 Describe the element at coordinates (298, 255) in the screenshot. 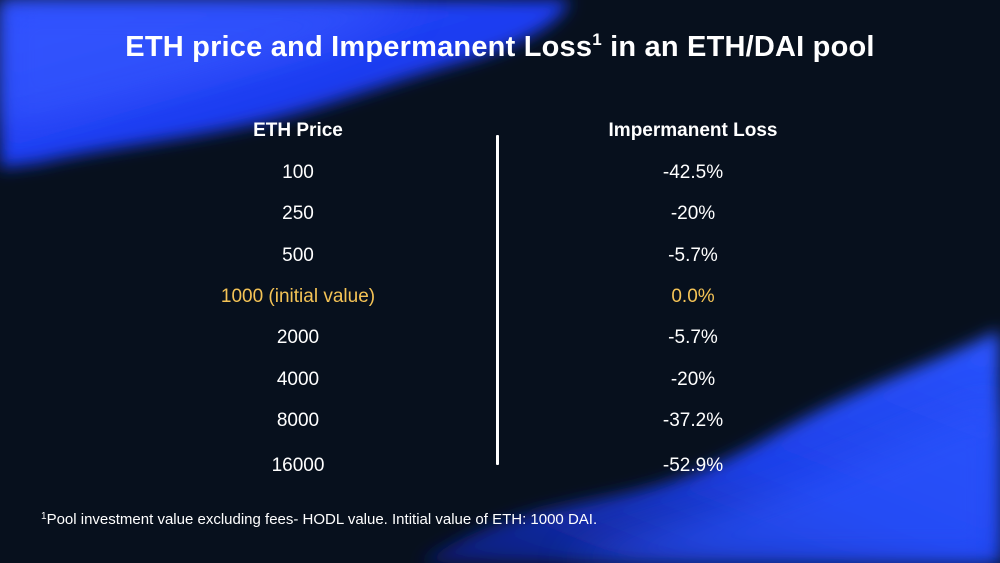

I see `eth-price-cell: 500` at that location.